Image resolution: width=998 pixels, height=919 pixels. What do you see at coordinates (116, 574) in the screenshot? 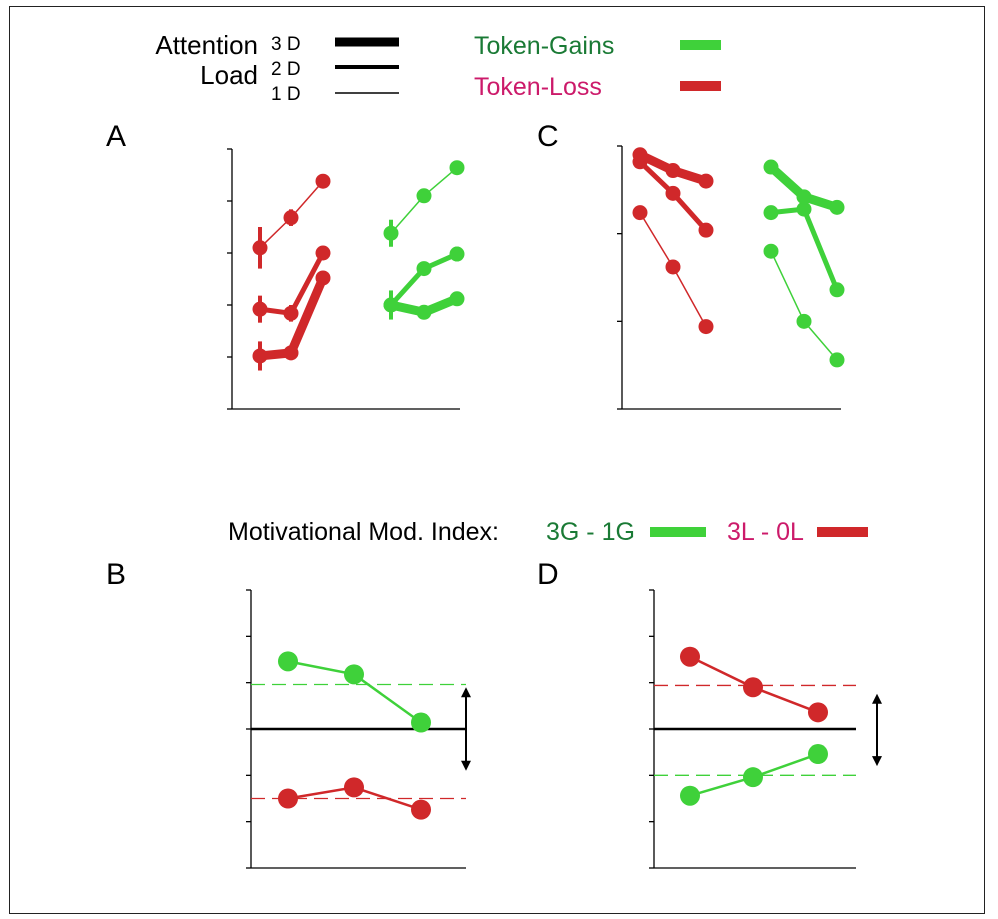
I see `panel-letter-b: B` at bounding box center [116, 574].